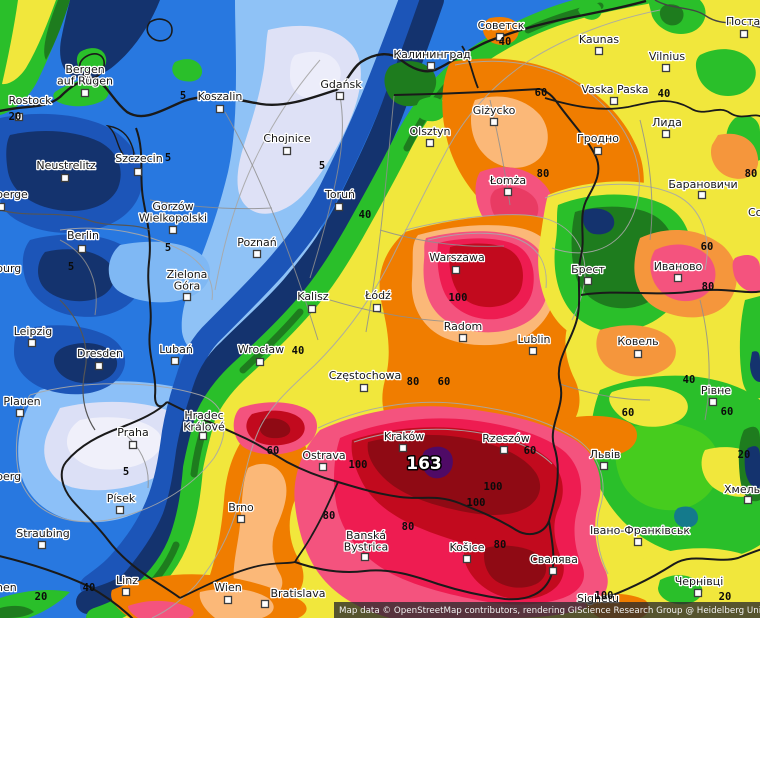 This screenshot has height=760, width=760. I want to click on city-label: Lubań, so click(176, 349).